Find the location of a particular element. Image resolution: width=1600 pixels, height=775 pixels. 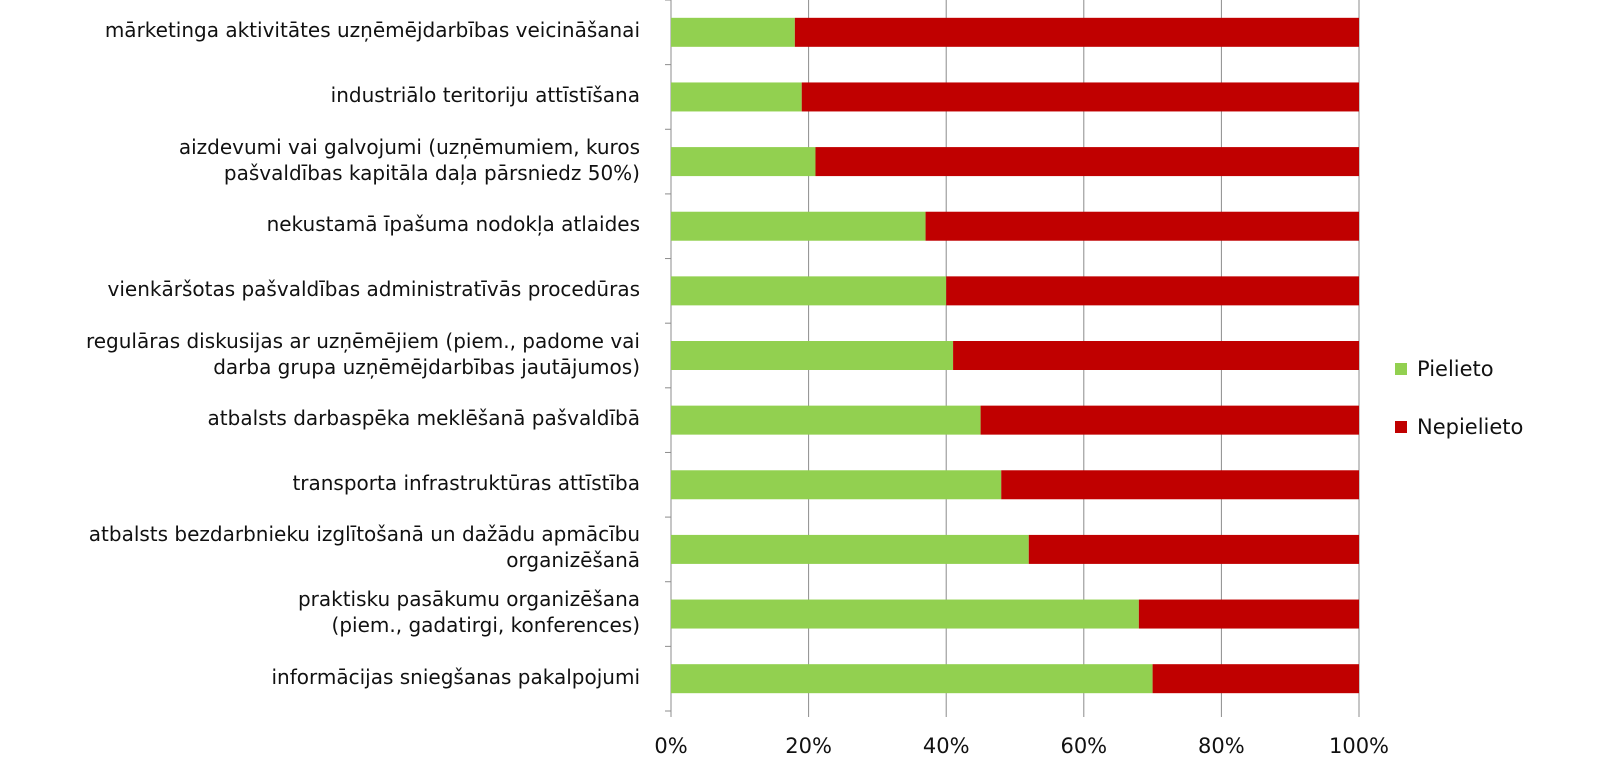

category-label: atbalsts darbaspēka meklēšanā pašvaldībā is located at coordinates (423, 418).